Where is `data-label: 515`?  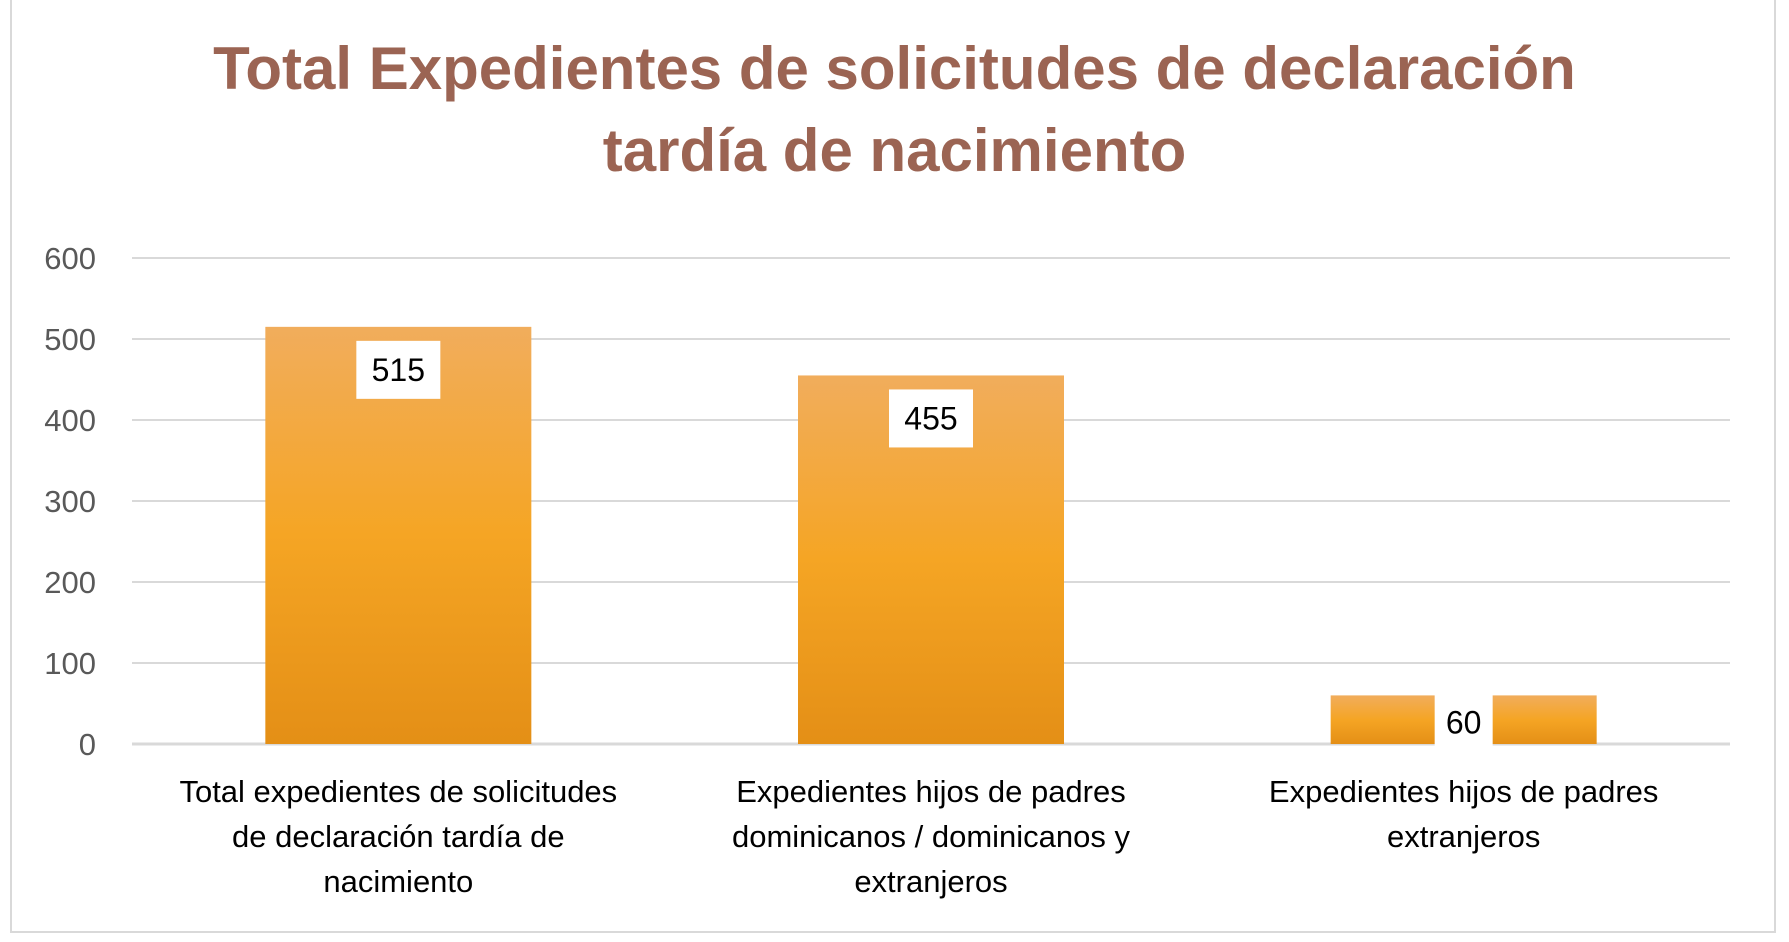 data-label: 515 is located at coordinates (398, 370).